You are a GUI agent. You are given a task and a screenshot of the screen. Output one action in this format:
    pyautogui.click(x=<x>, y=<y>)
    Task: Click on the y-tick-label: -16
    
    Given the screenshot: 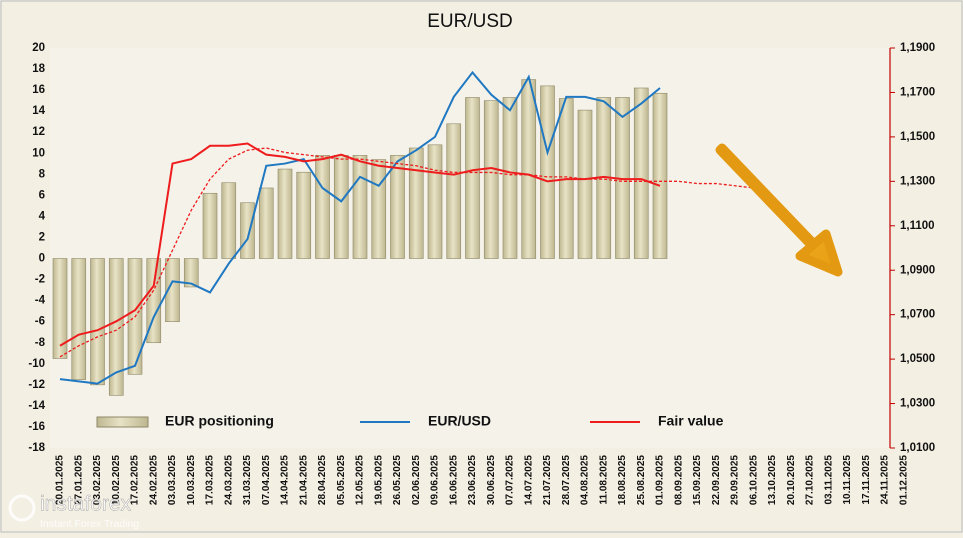 What is the action you would take?
    pyautogui.click(x=36, y=427)
    